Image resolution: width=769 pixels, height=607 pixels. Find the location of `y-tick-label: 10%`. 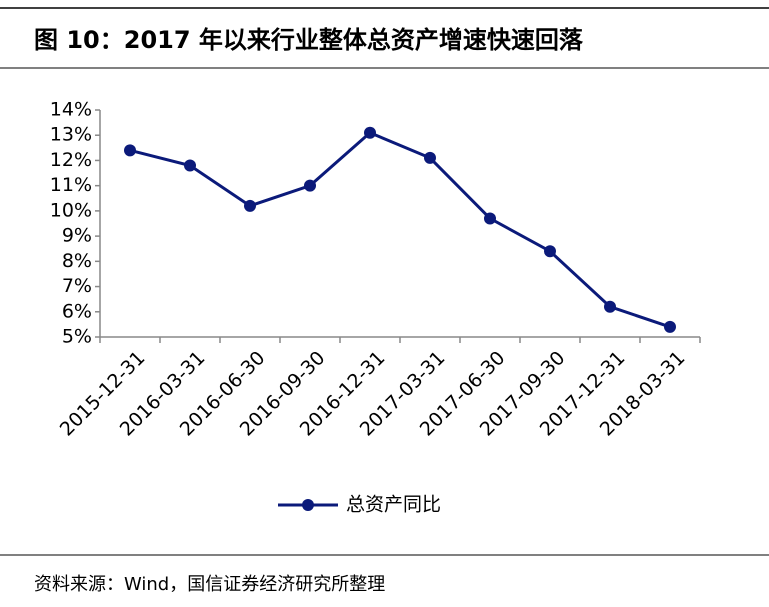

y-tick-label: 10% is located at coordinates (71, 210).